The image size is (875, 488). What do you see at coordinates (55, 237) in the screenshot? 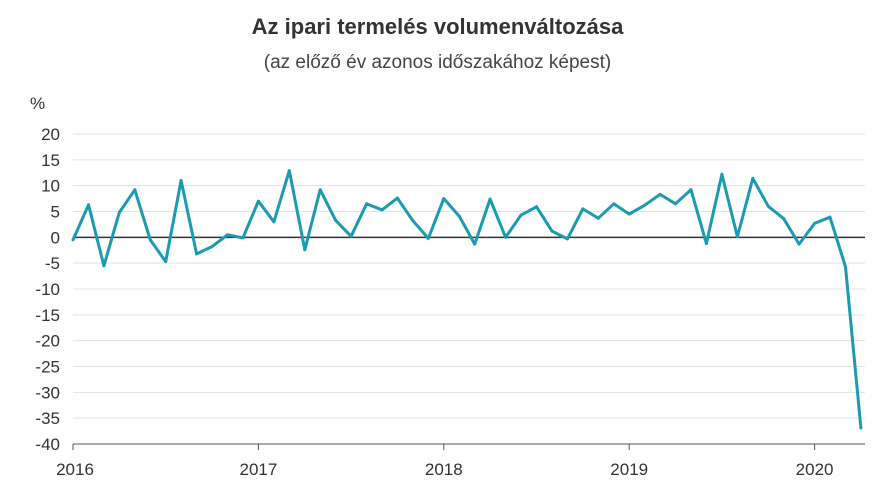
I see `y-tick-label: 0` at bounding box center [55, 237].